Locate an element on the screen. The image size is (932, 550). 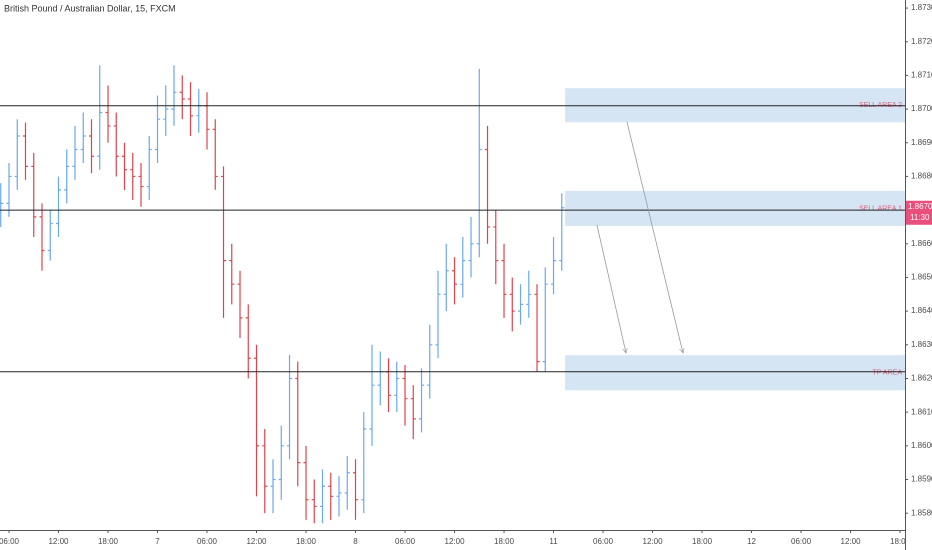
y-tick-label: 1.86200 is located at coordinates (921, 378).